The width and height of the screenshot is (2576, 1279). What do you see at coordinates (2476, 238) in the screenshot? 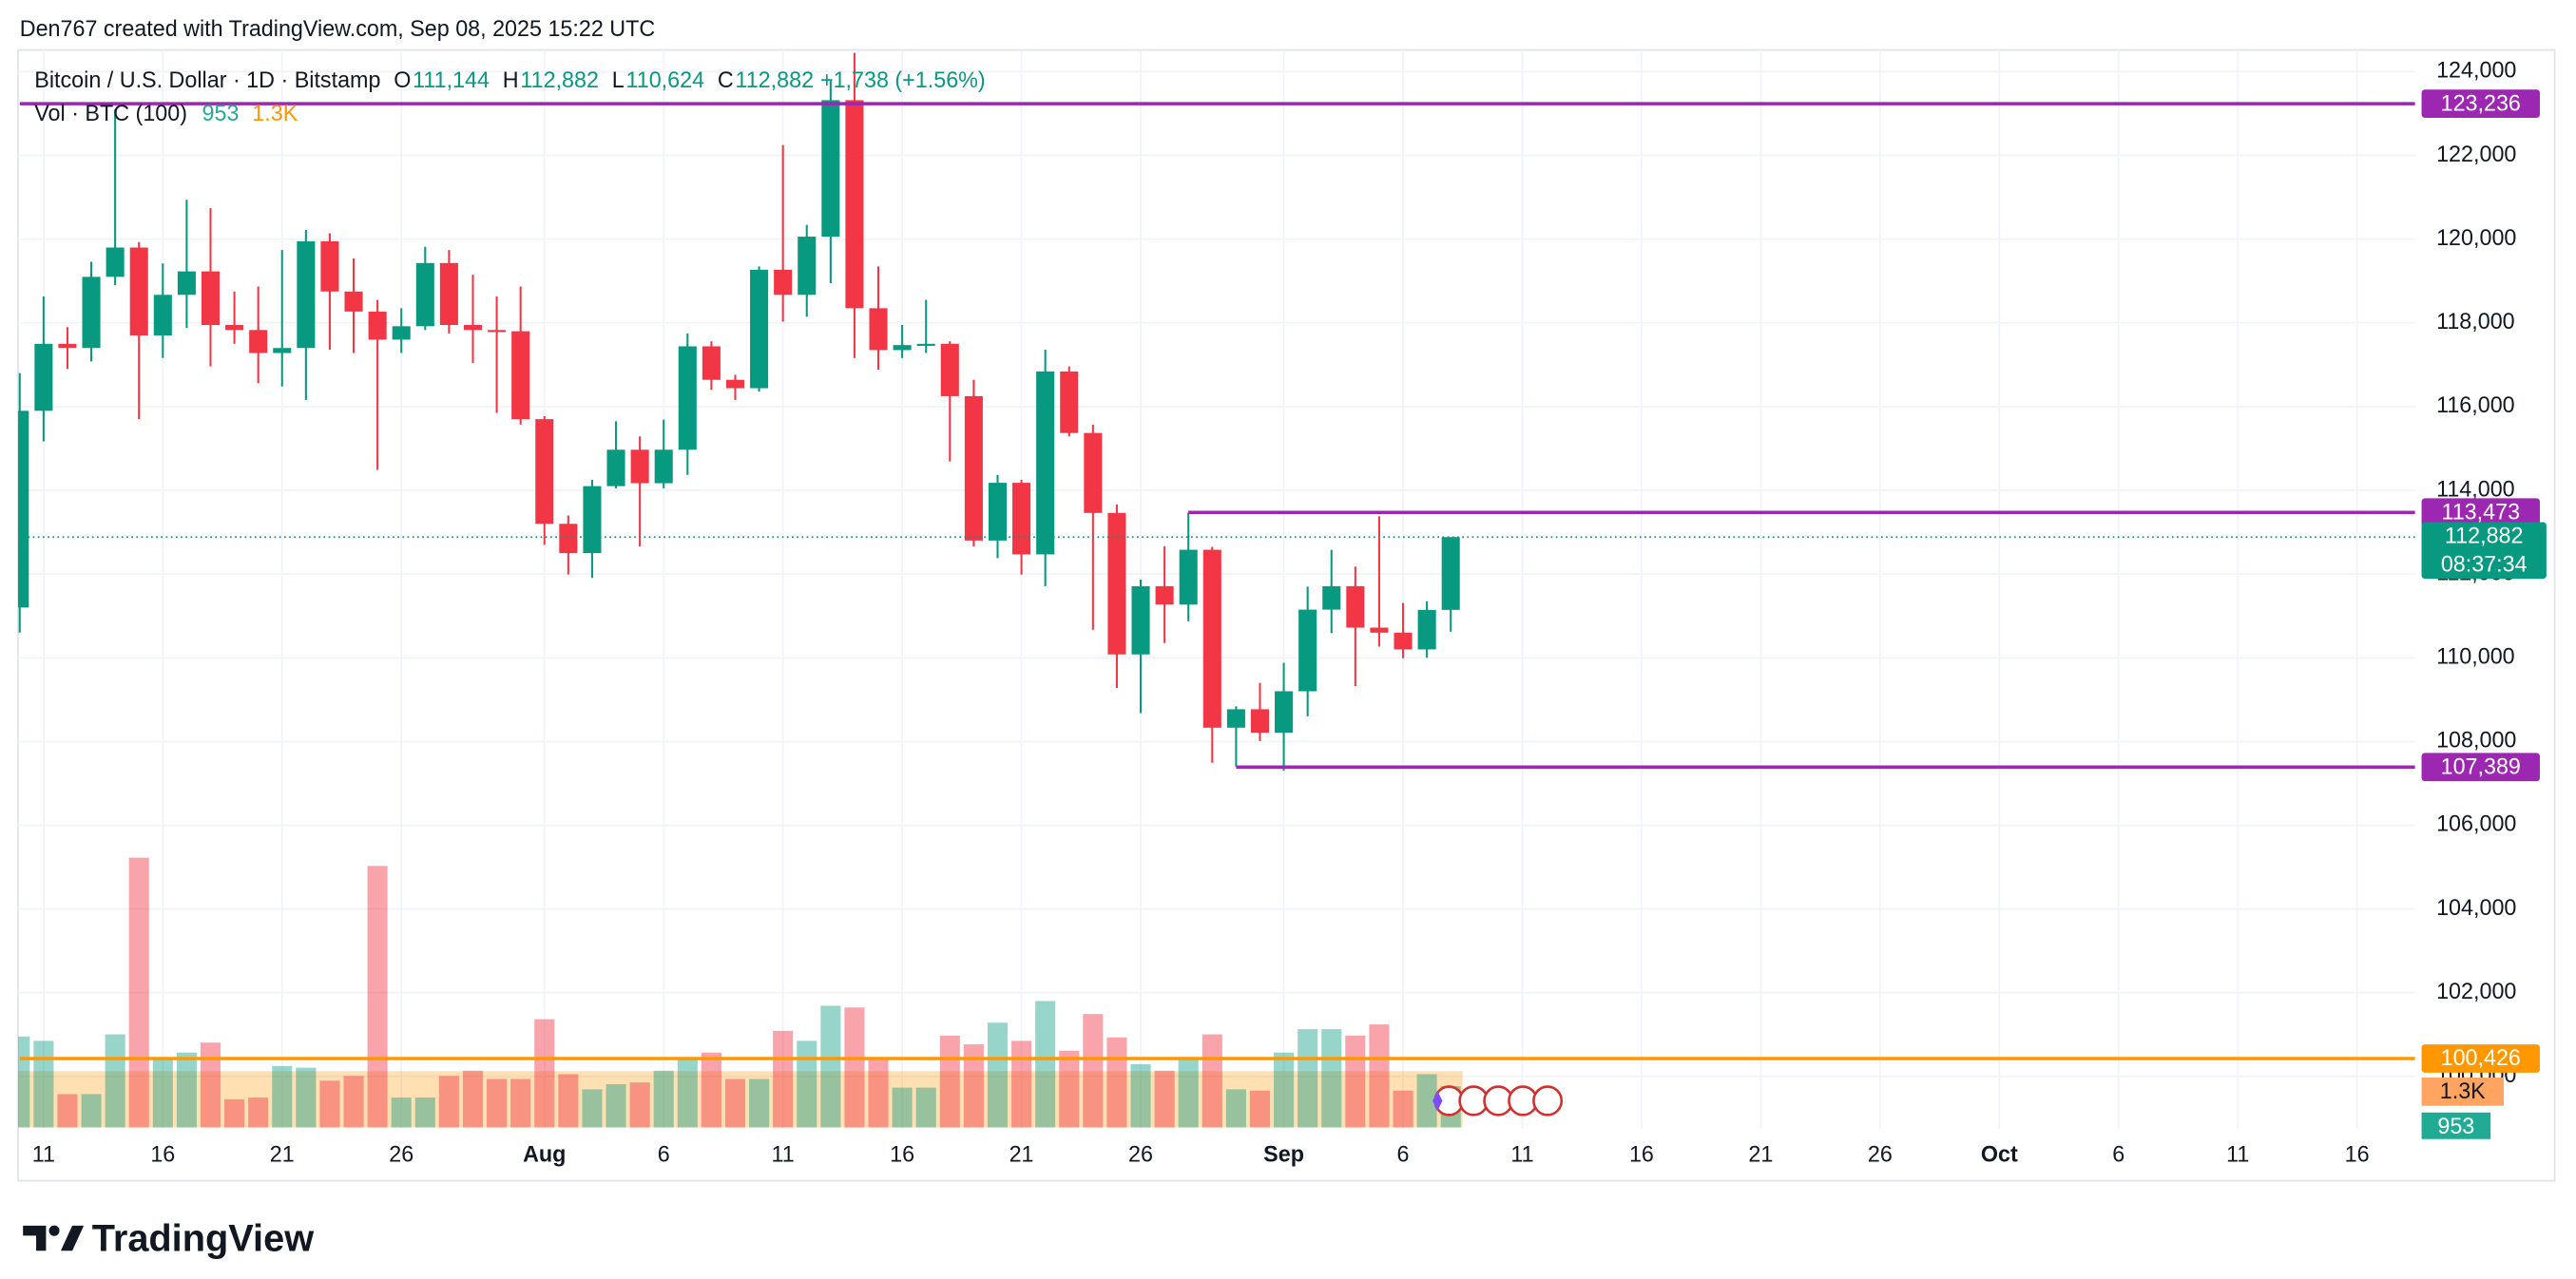
I see `y-tick-label: 120,000` at bounding box center [2476, 238].